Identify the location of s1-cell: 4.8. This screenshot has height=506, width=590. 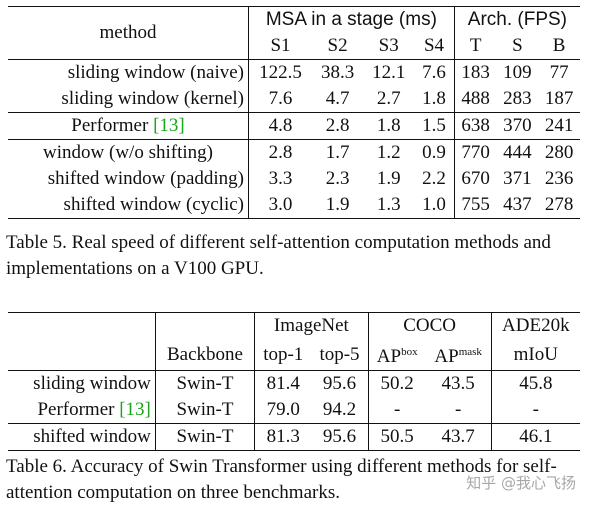
(280, 125).